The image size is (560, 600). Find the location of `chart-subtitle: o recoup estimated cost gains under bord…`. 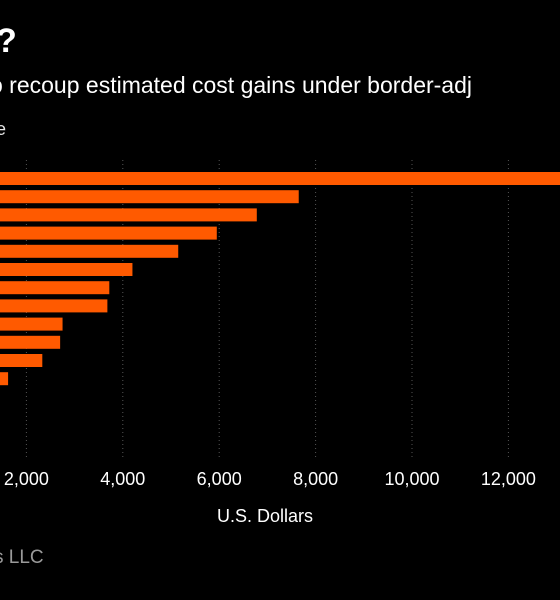

chart-subtitle: o recoup estimated cost gains under bord… is located at coordinates (236, 85).